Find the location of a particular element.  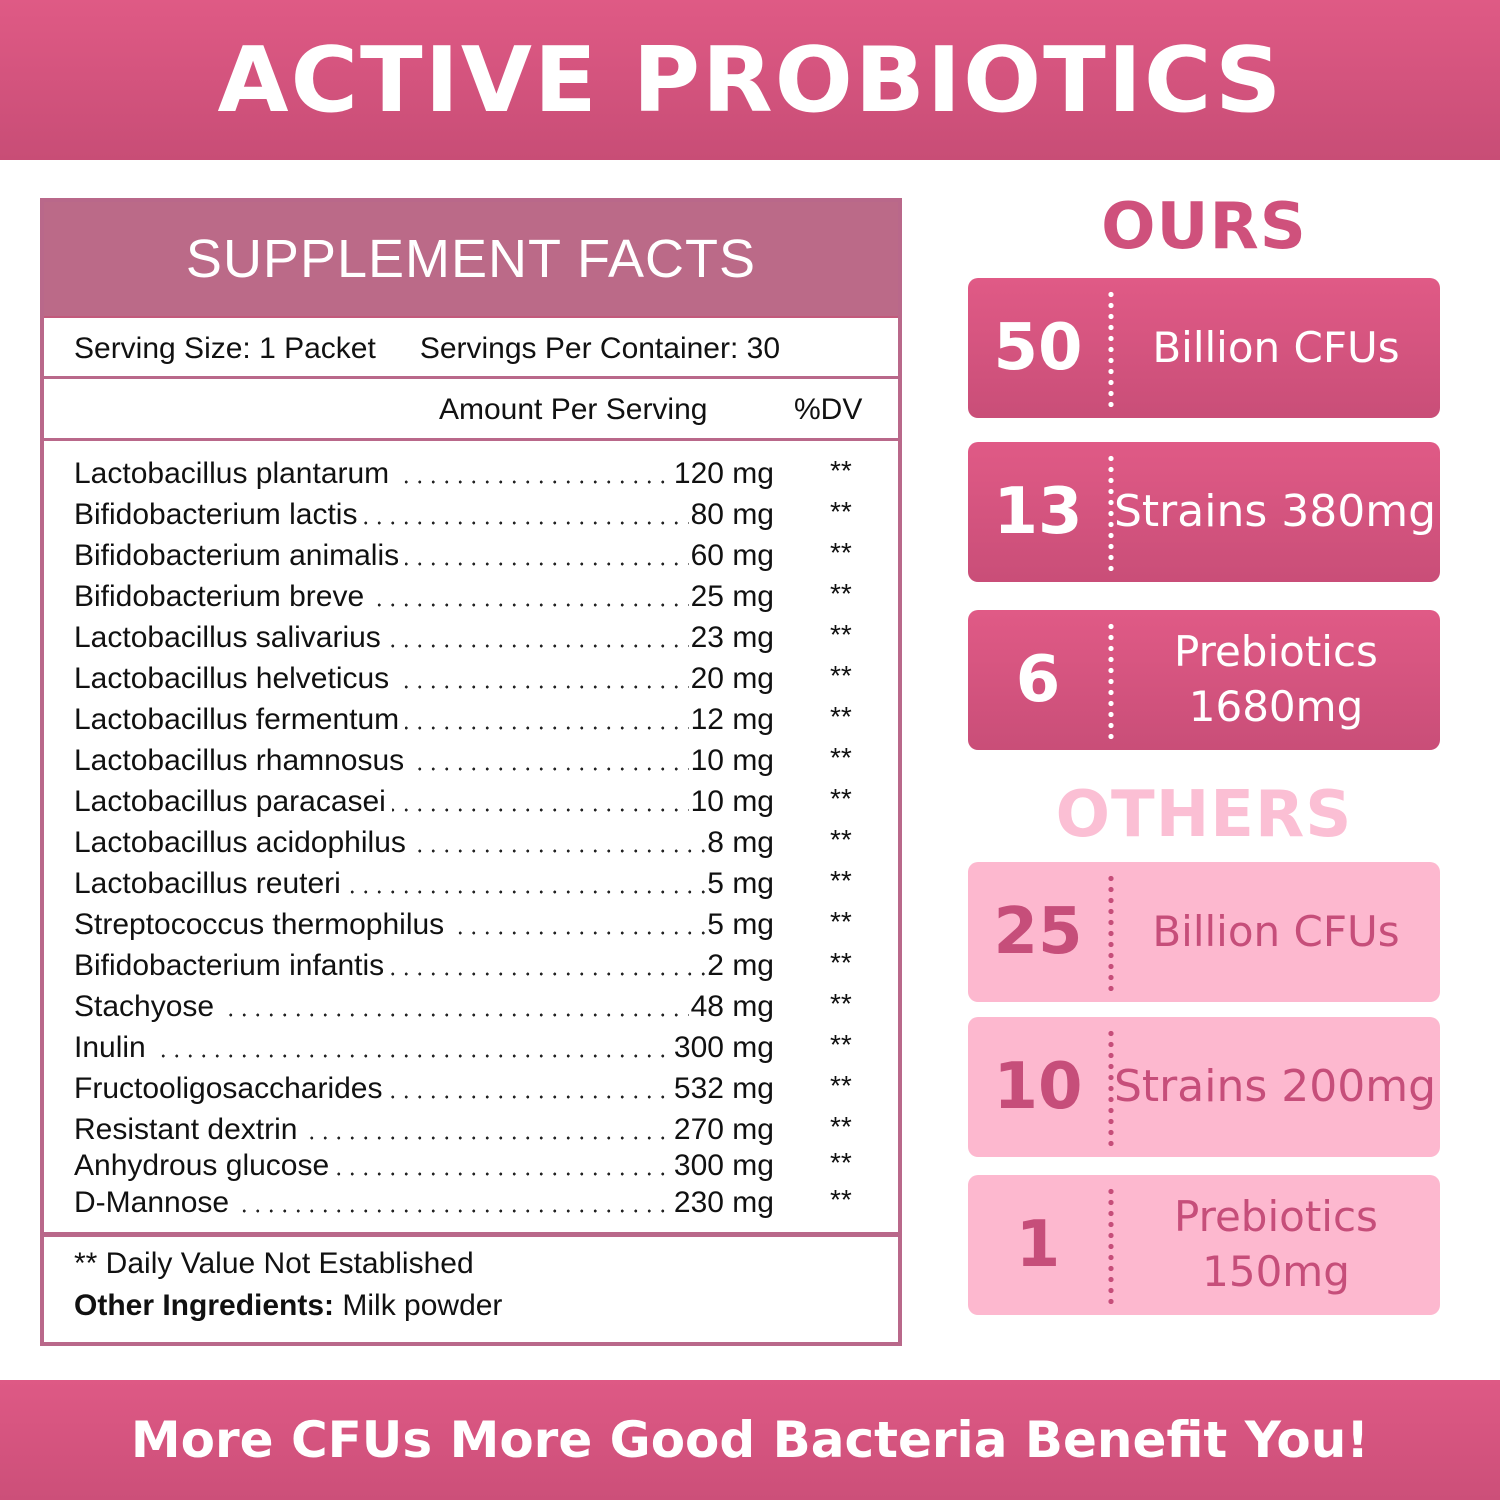

dv-footnote: ** Daily Value Not Established is located at coordinates (274, 1263).